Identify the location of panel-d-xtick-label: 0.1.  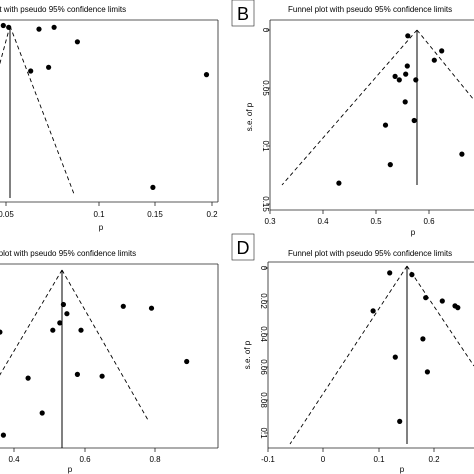
(379, 459).